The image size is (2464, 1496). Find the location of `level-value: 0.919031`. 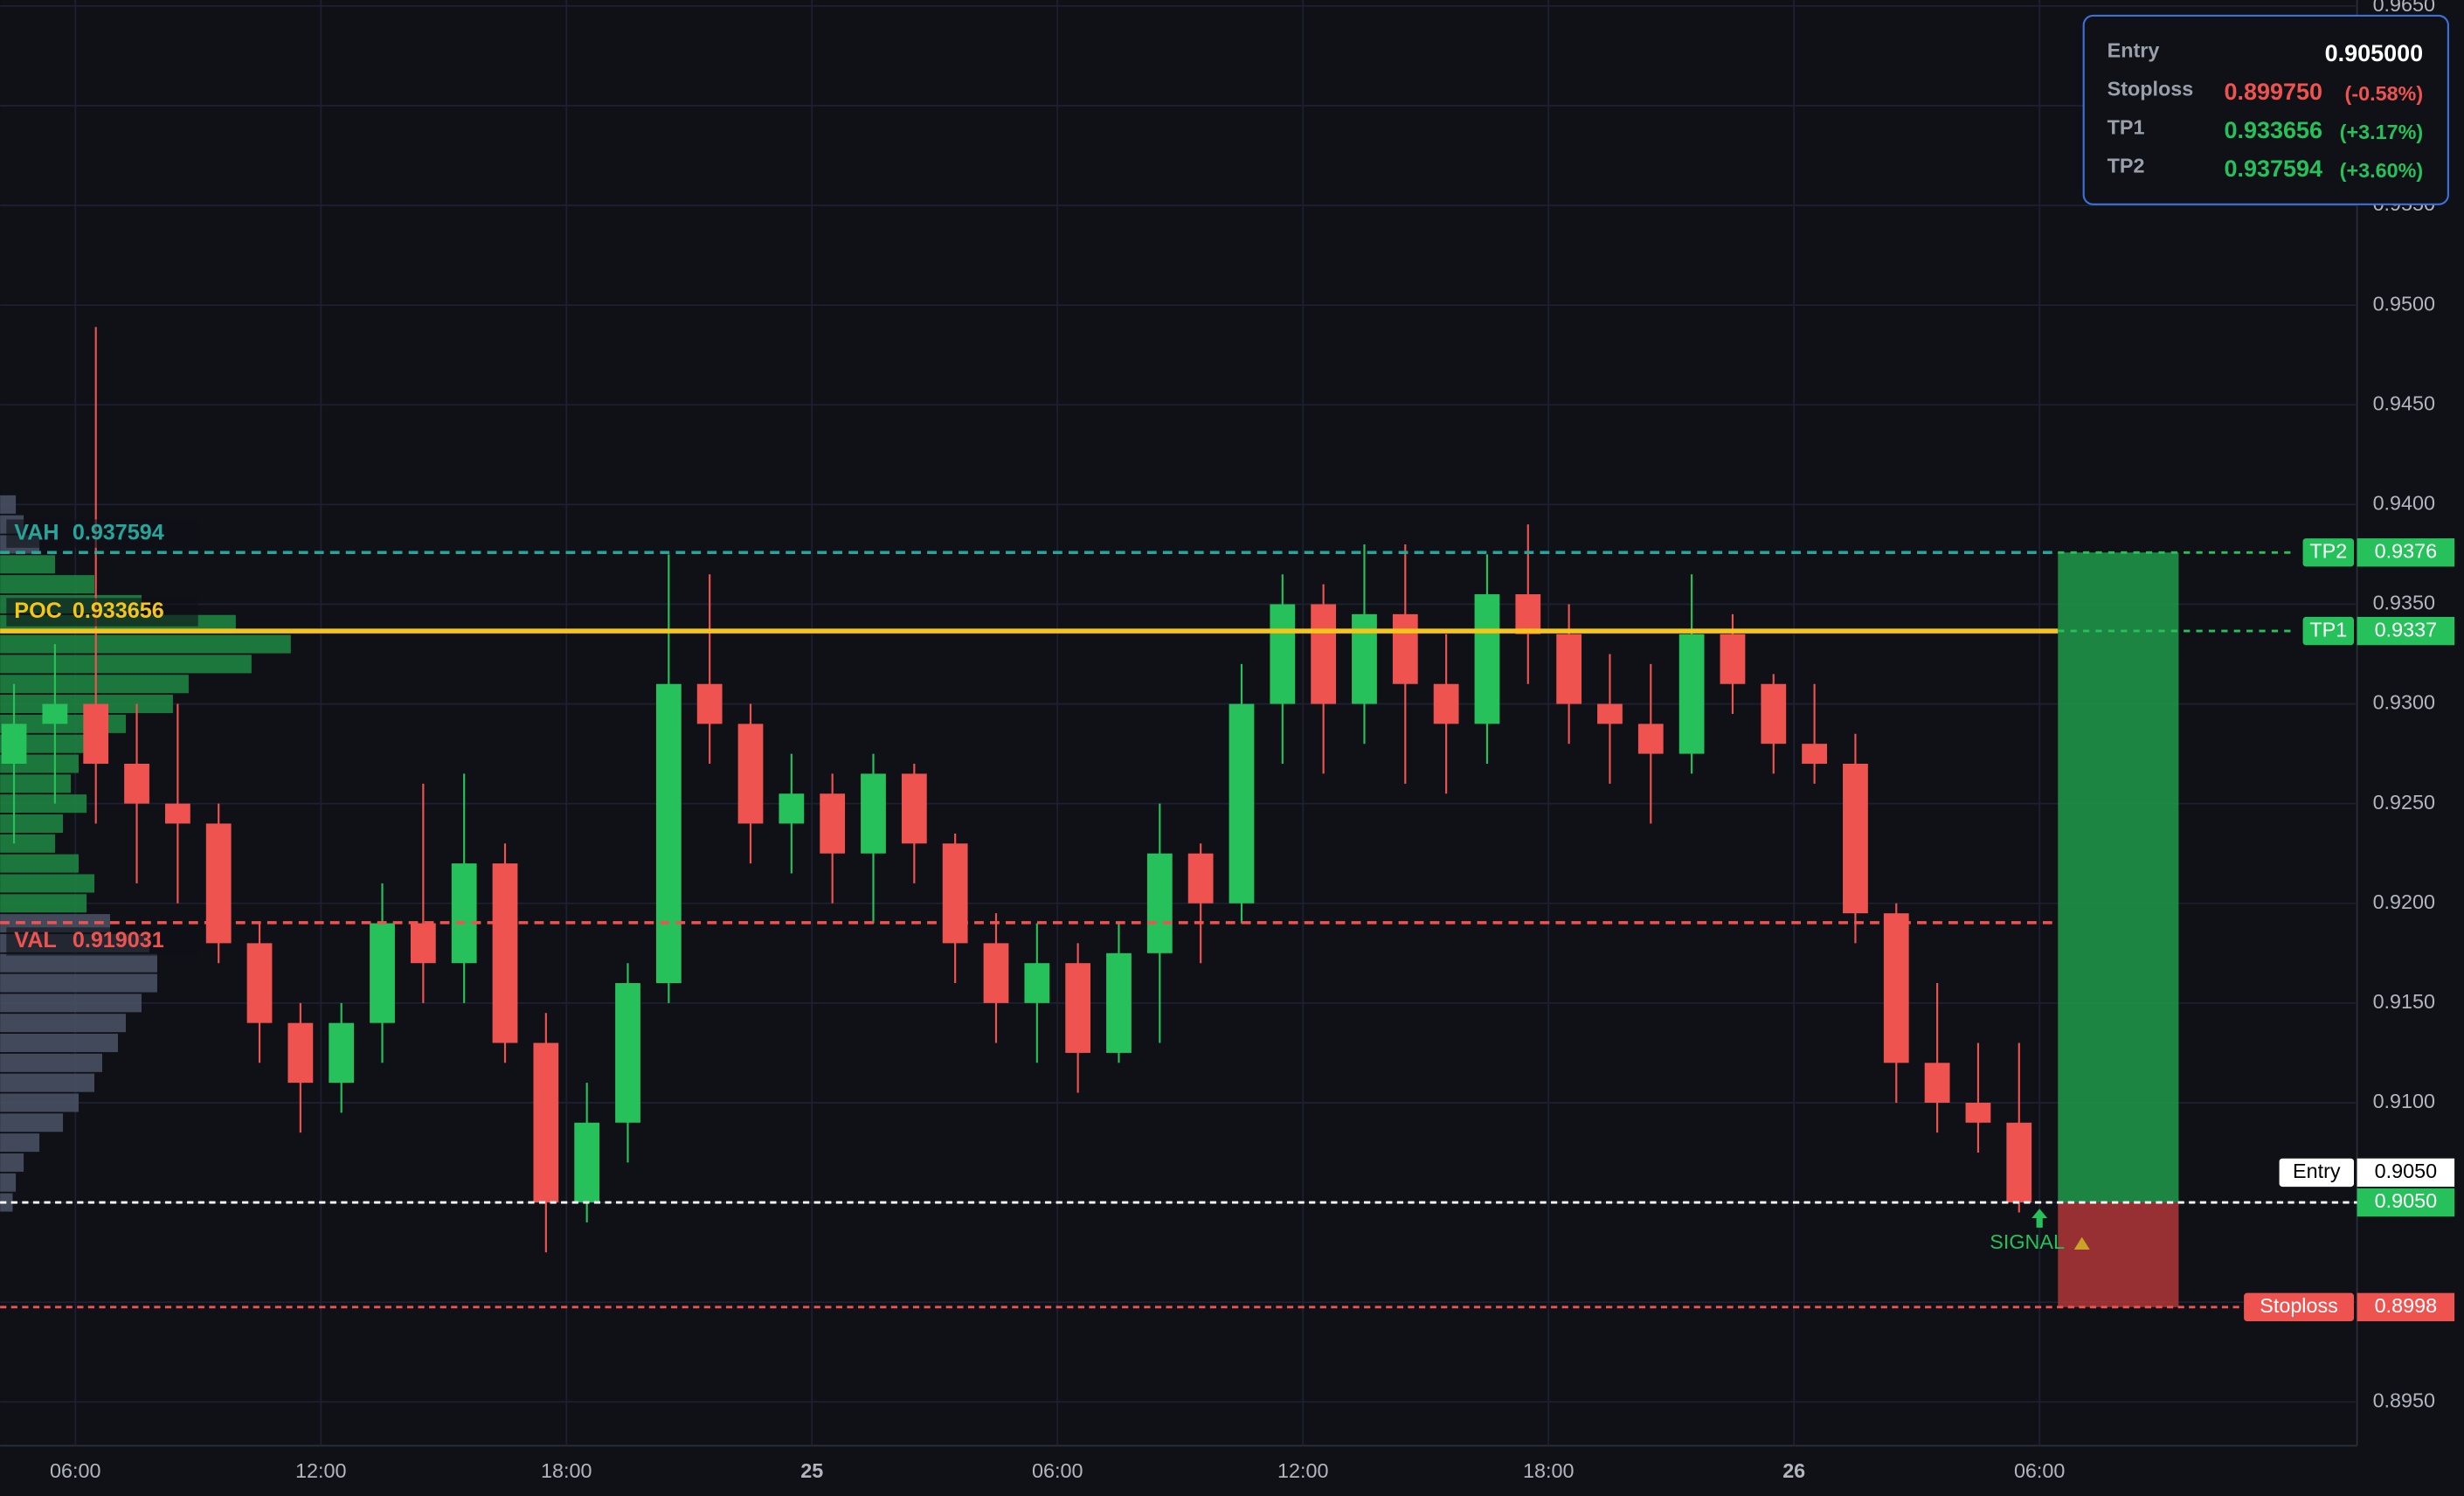

level-value: 0.919031 is located at coordinates (118, 940).